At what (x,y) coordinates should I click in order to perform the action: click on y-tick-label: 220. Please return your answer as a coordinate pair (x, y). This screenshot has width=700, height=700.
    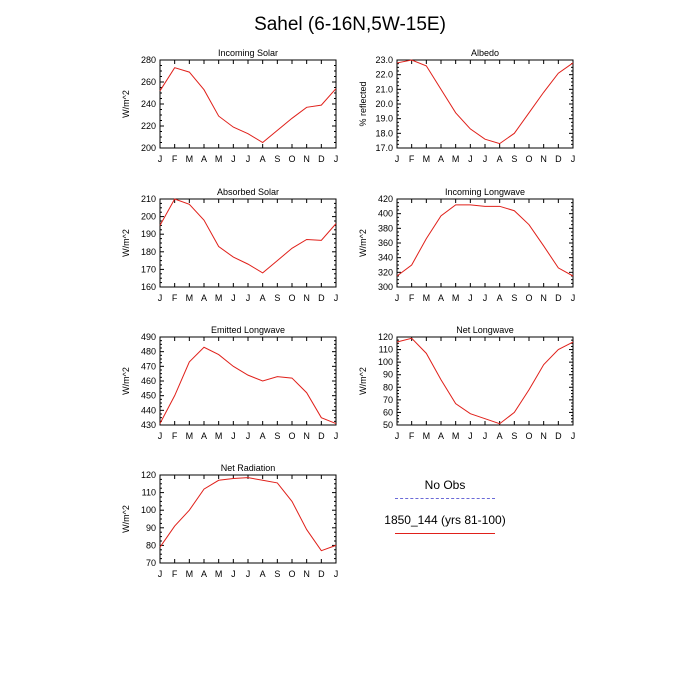
    Looking at the image, I should click on (148, 126).